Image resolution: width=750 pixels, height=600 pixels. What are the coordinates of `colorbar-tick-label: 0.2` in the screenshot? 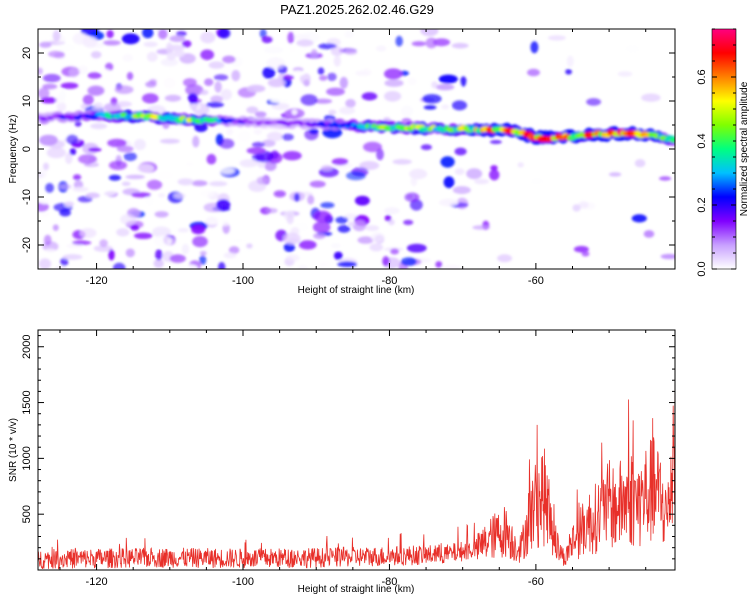 It's located at (702, 204).